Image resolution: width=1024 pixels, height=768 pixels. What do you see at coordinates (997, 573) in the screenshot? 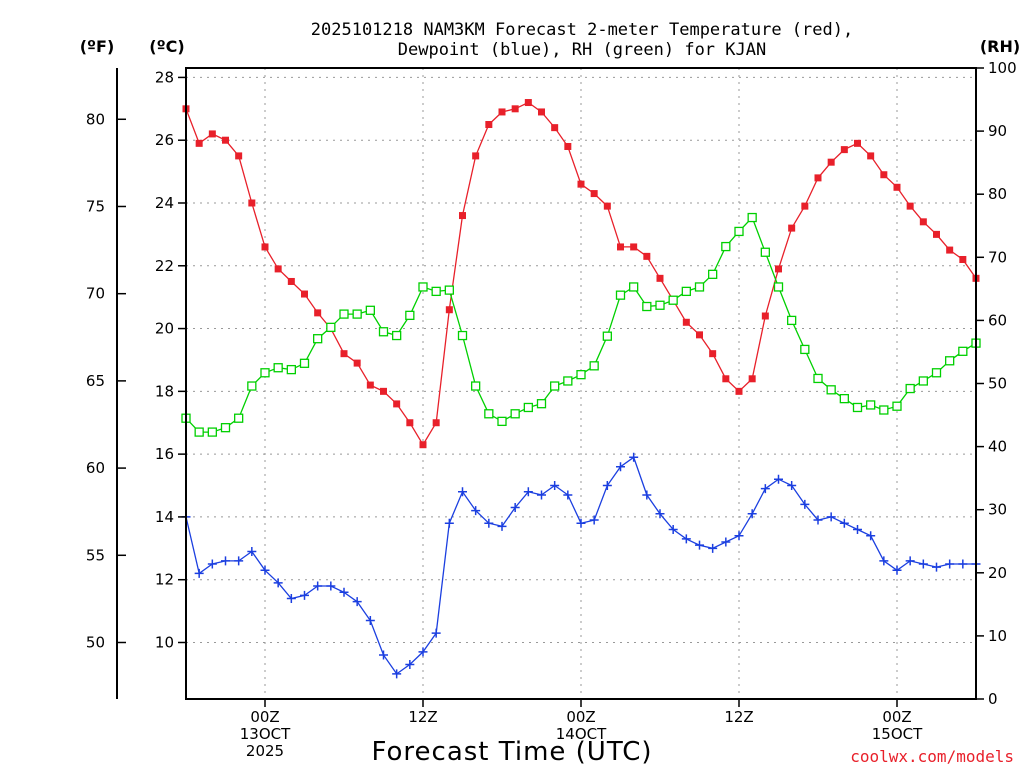
I see `rh-tick-label-20: 20` at bounding box center [997, 573].